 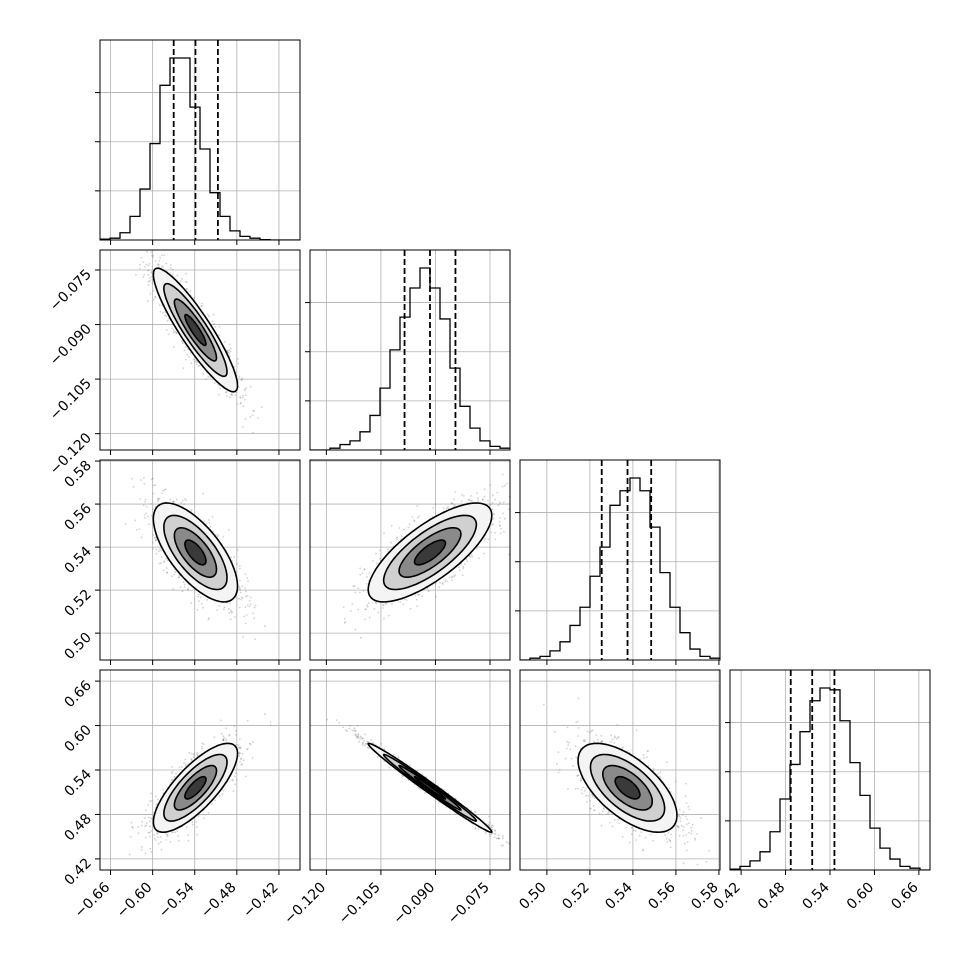 I want to click on histogram-step, so click(x=620, y=568).